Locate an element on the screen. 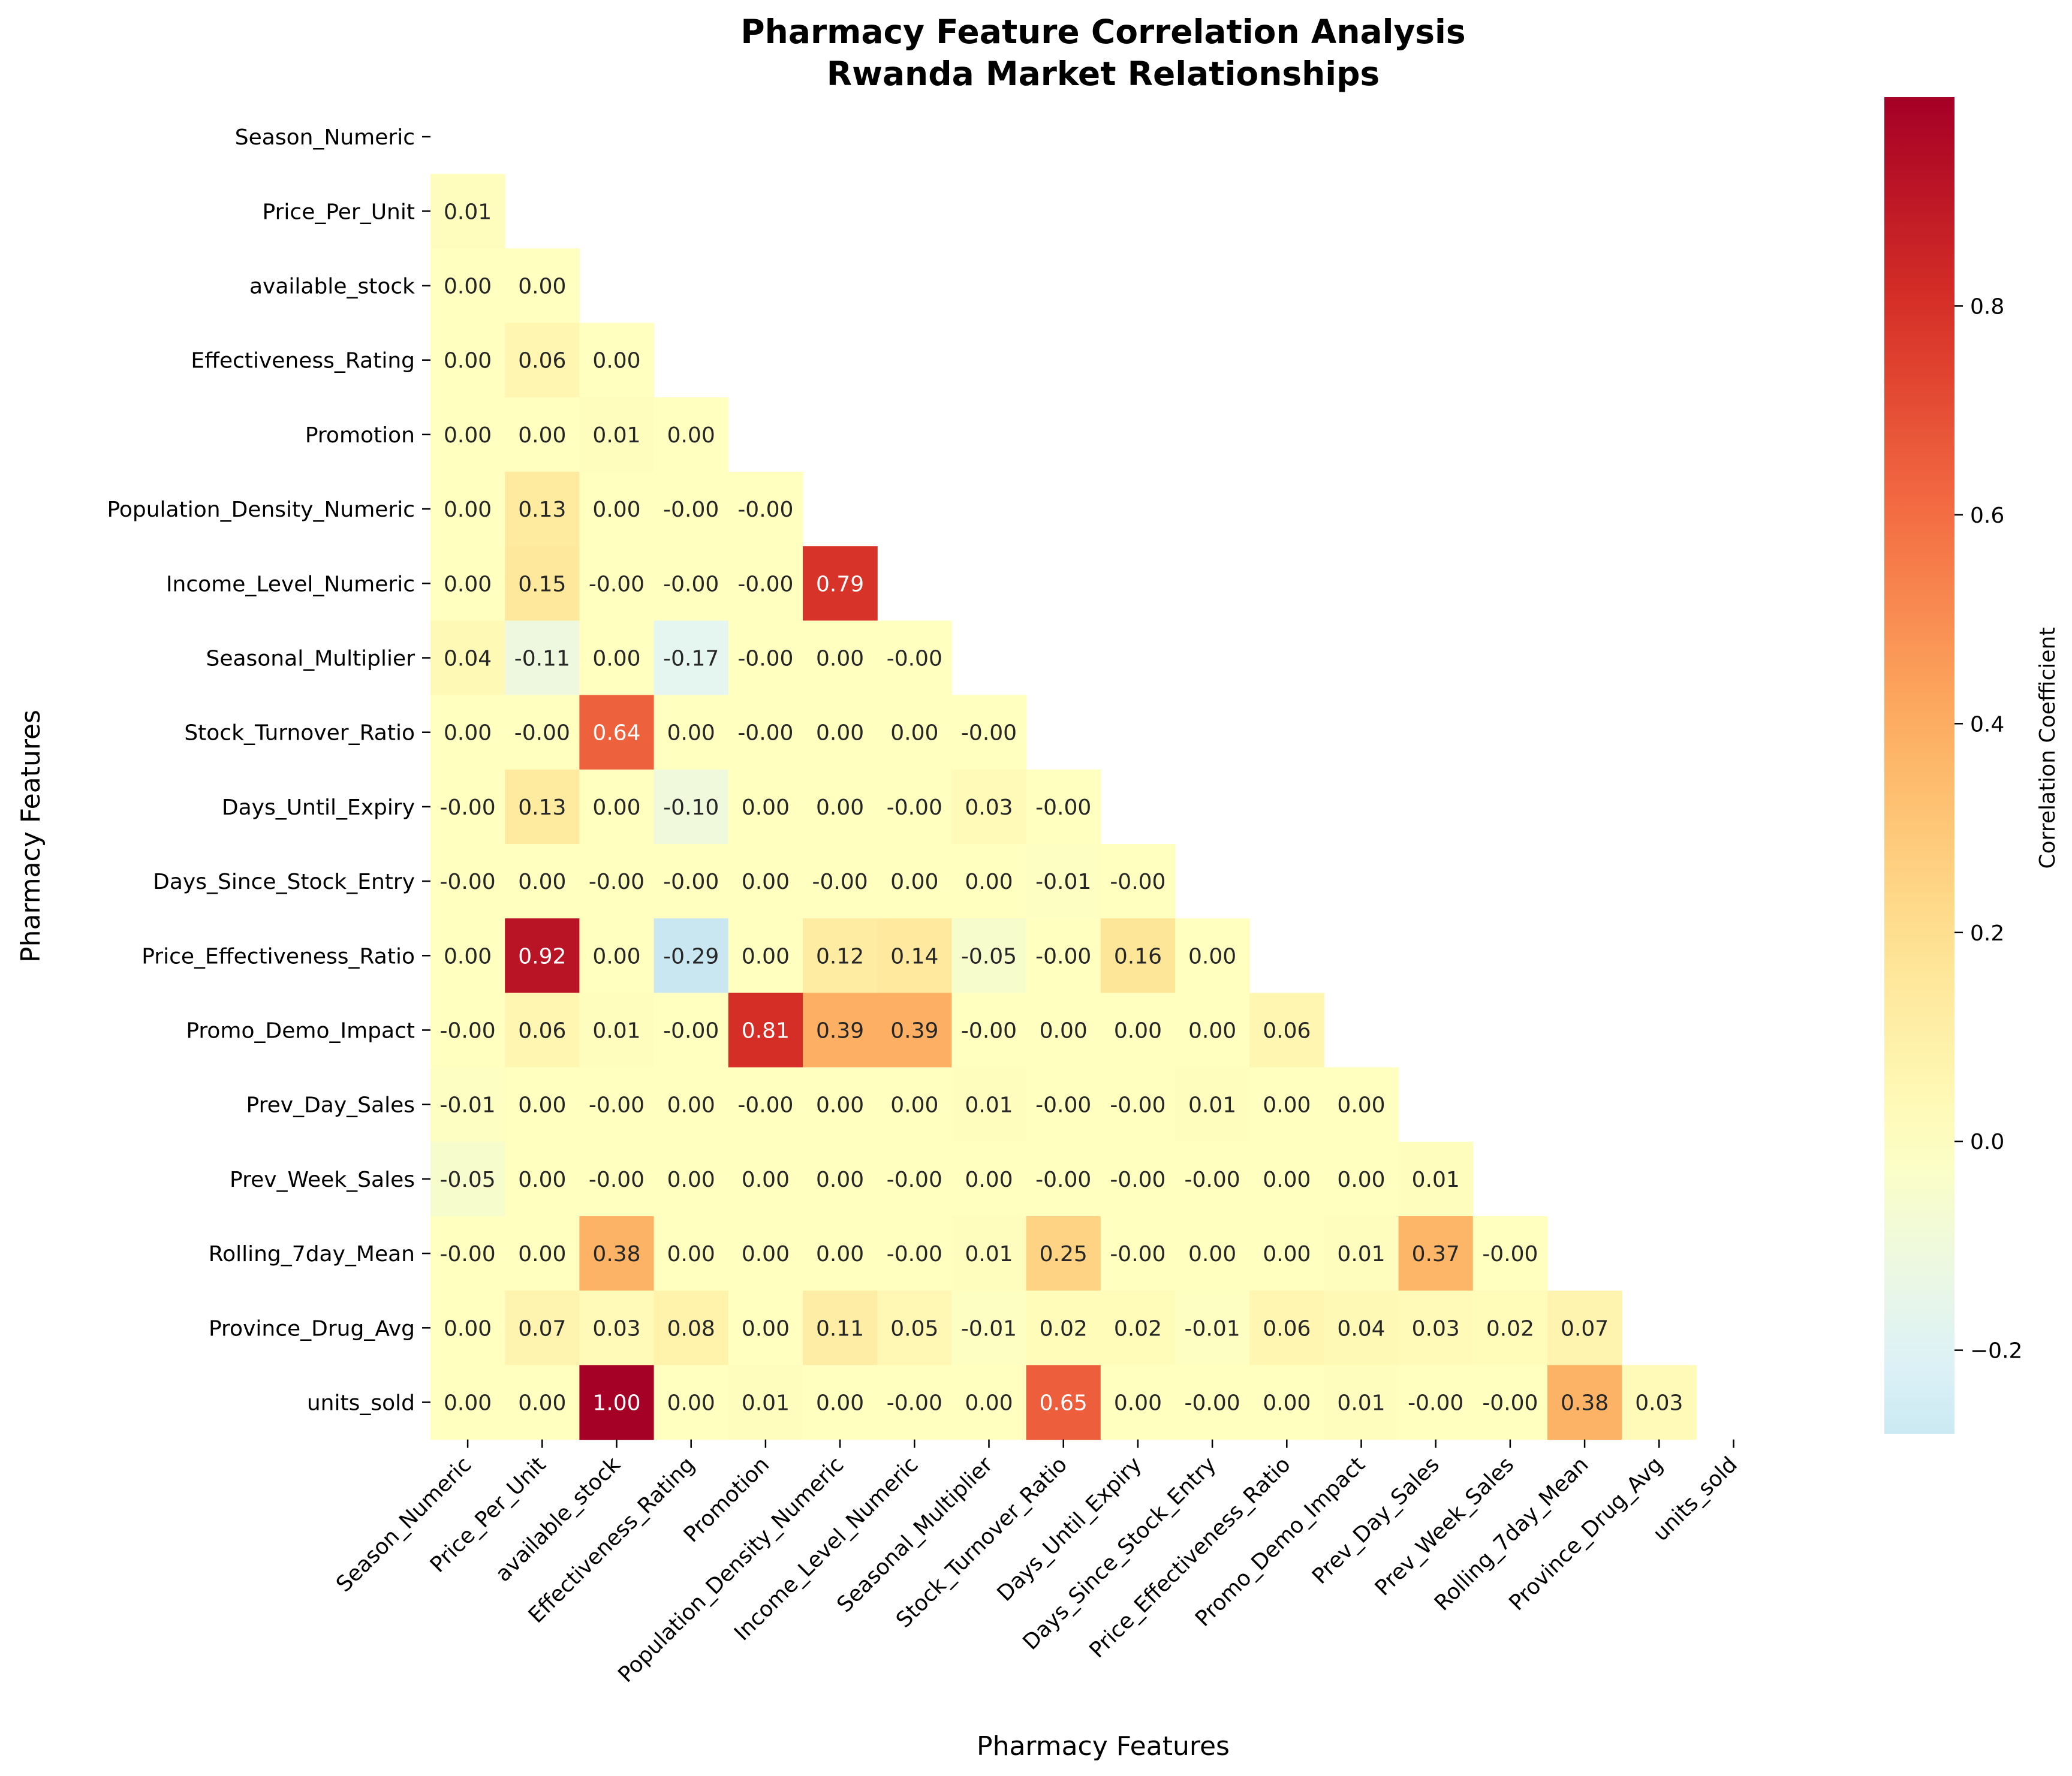 The height and width of the screenshot is (1776, 2072). cell-value-label: 0.64 is located at coordinates (616, 733).